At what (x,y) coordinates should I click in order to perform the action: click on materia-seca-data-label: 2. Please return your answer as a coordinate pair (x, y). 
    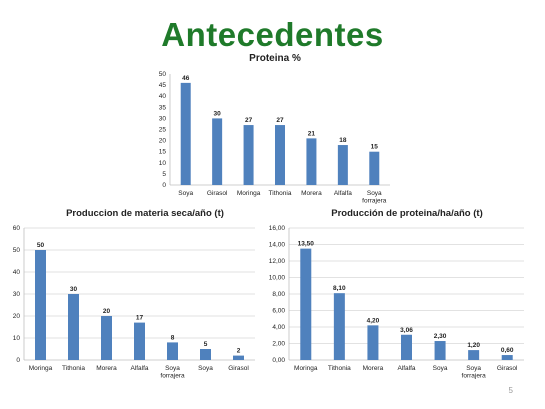
    Looking at the image, I should click on (239, 351).